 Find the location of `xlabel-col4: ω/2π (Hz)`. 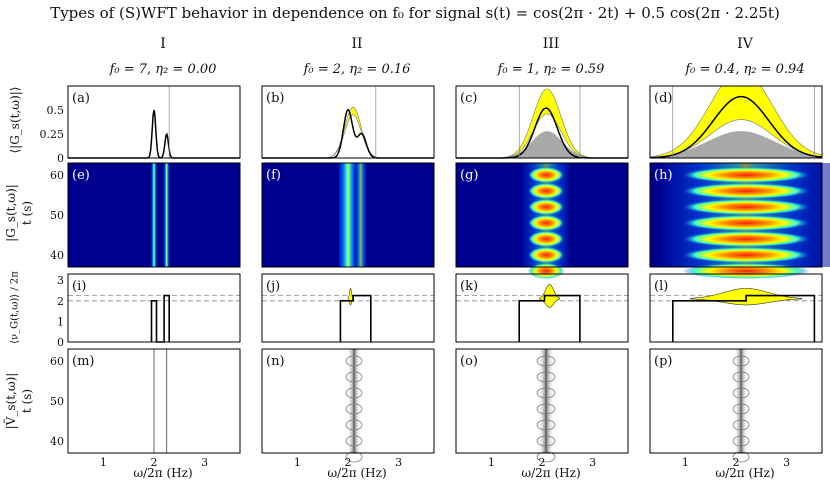

xlabel-col4: ω/2π (Hz) is located at coordinates (745, 473).